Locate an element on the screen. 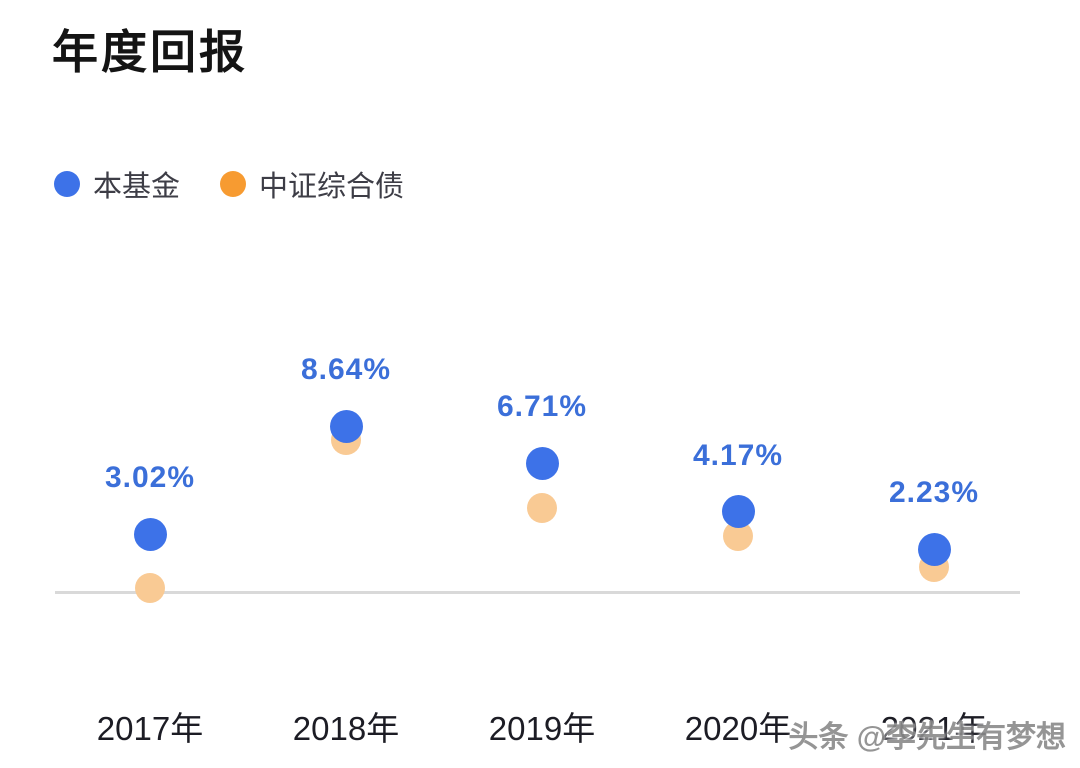 This screenshot has width=1080, height=768. chart-legend: 本基金 中证综合债 is located at coordinates (229, 184).